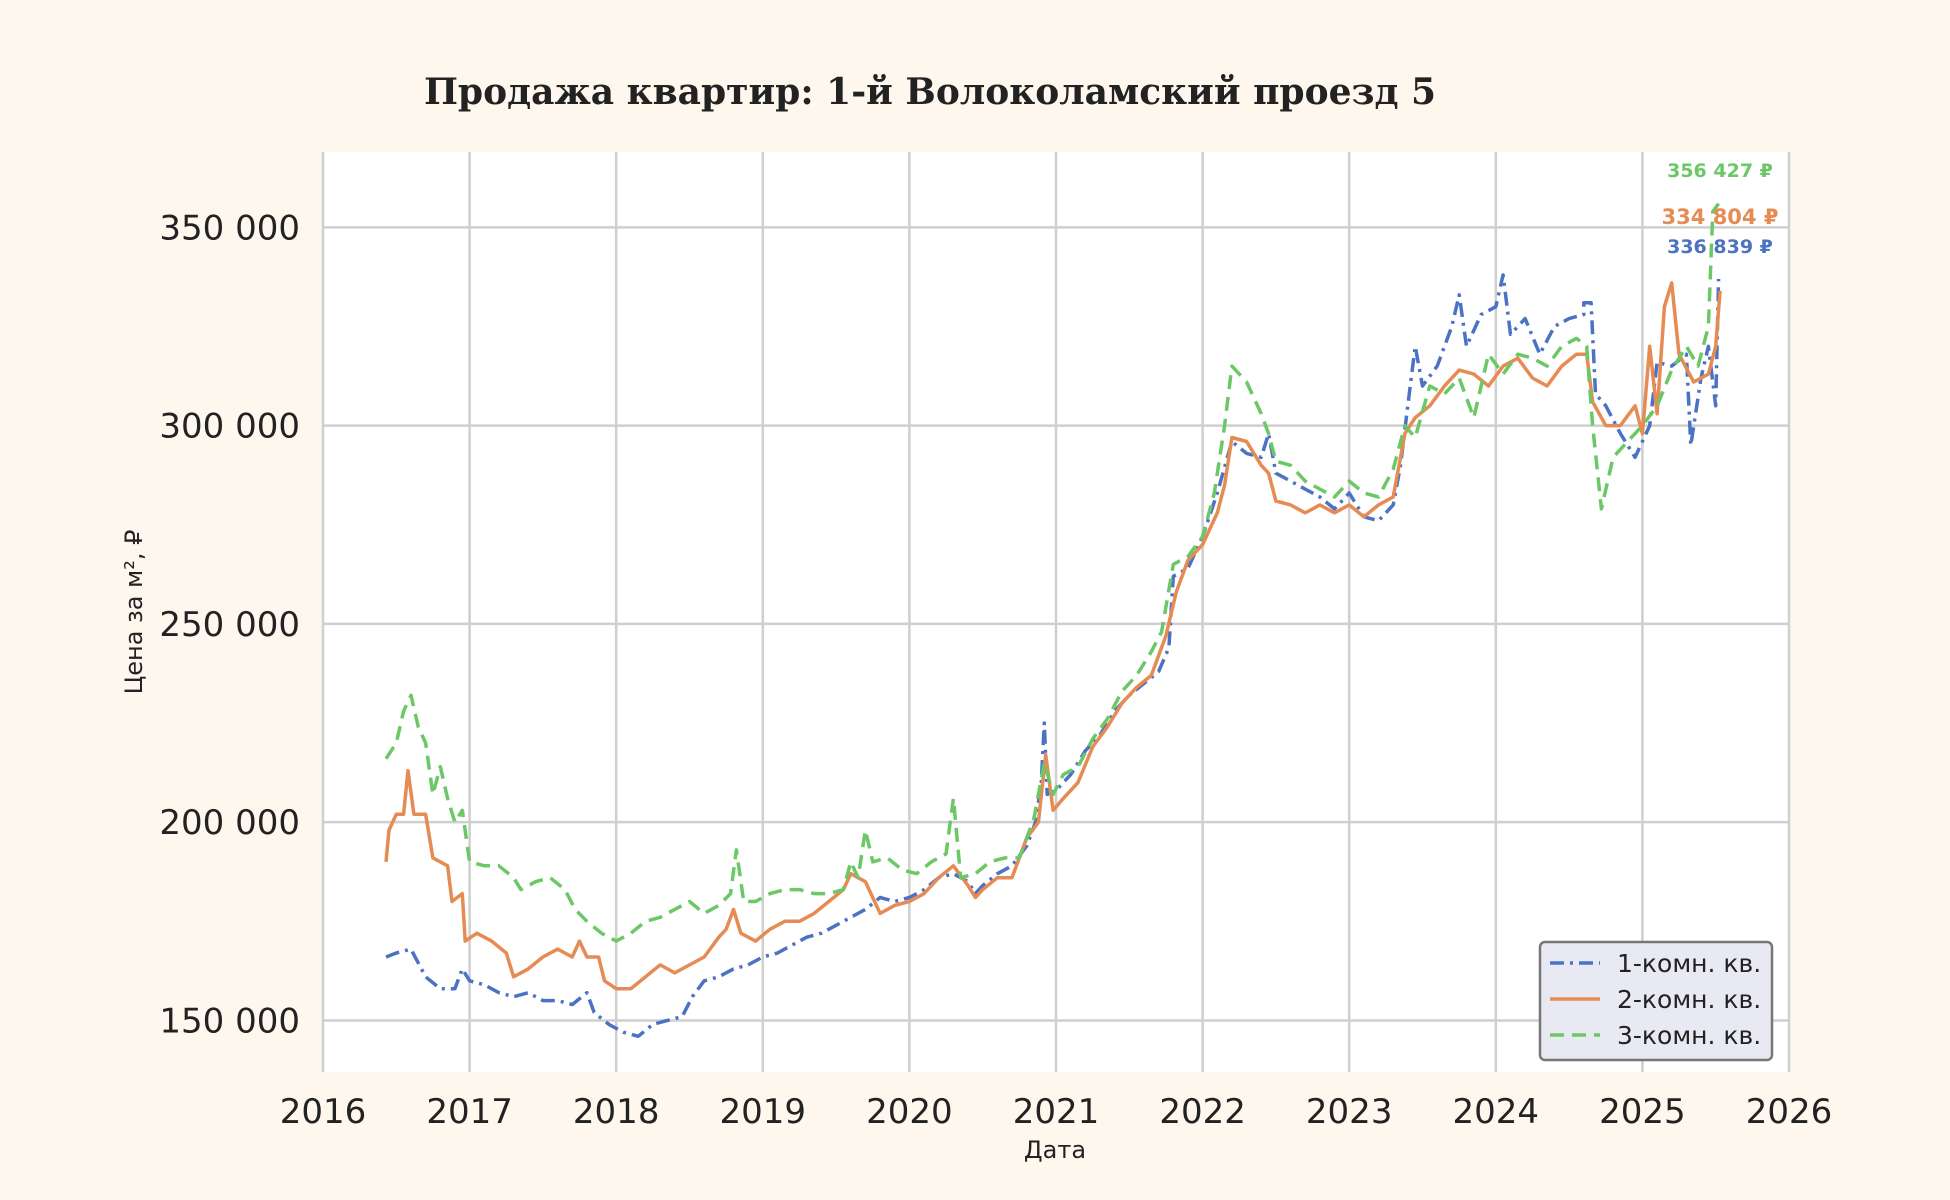 The height and width of the screenshot is (1200, 1950). I want to click on x-tick-label: 2019, so click(763, 1112).